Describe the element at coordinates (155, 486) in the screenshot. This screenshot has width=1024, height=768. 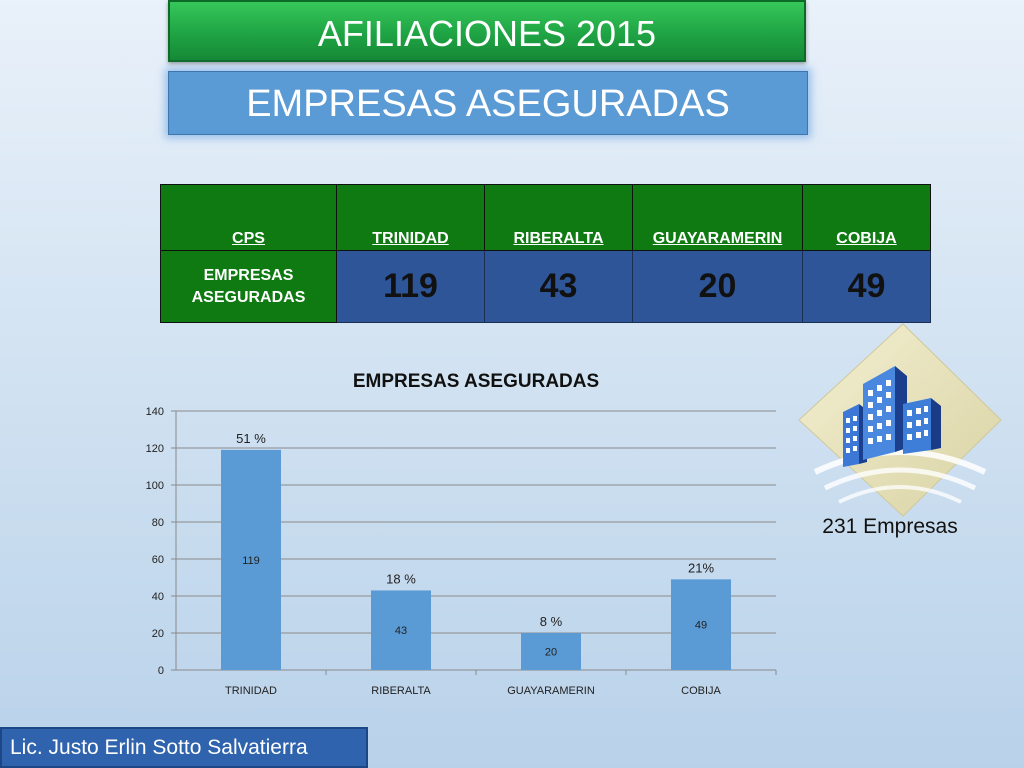
I see `y-tick-label: 100` at that location.